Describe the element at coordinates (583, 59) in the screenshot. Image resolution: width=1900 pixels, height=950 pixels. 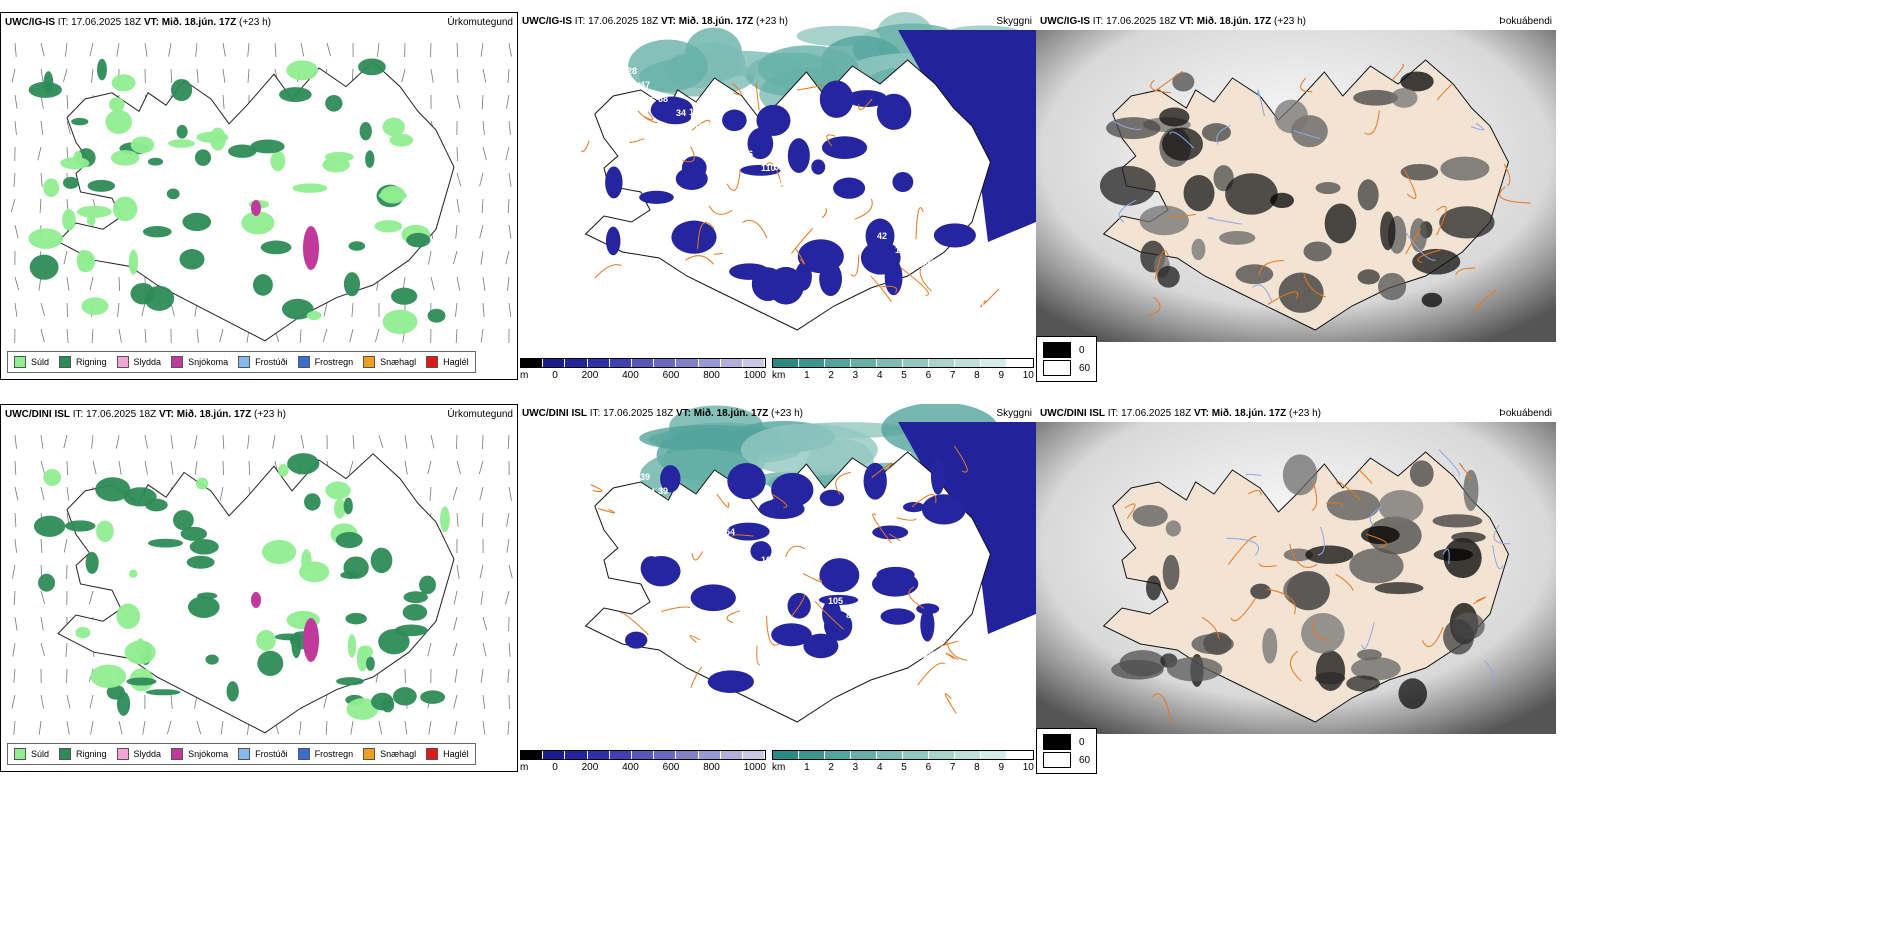
I see `visibility-value-label: 68` at that location.